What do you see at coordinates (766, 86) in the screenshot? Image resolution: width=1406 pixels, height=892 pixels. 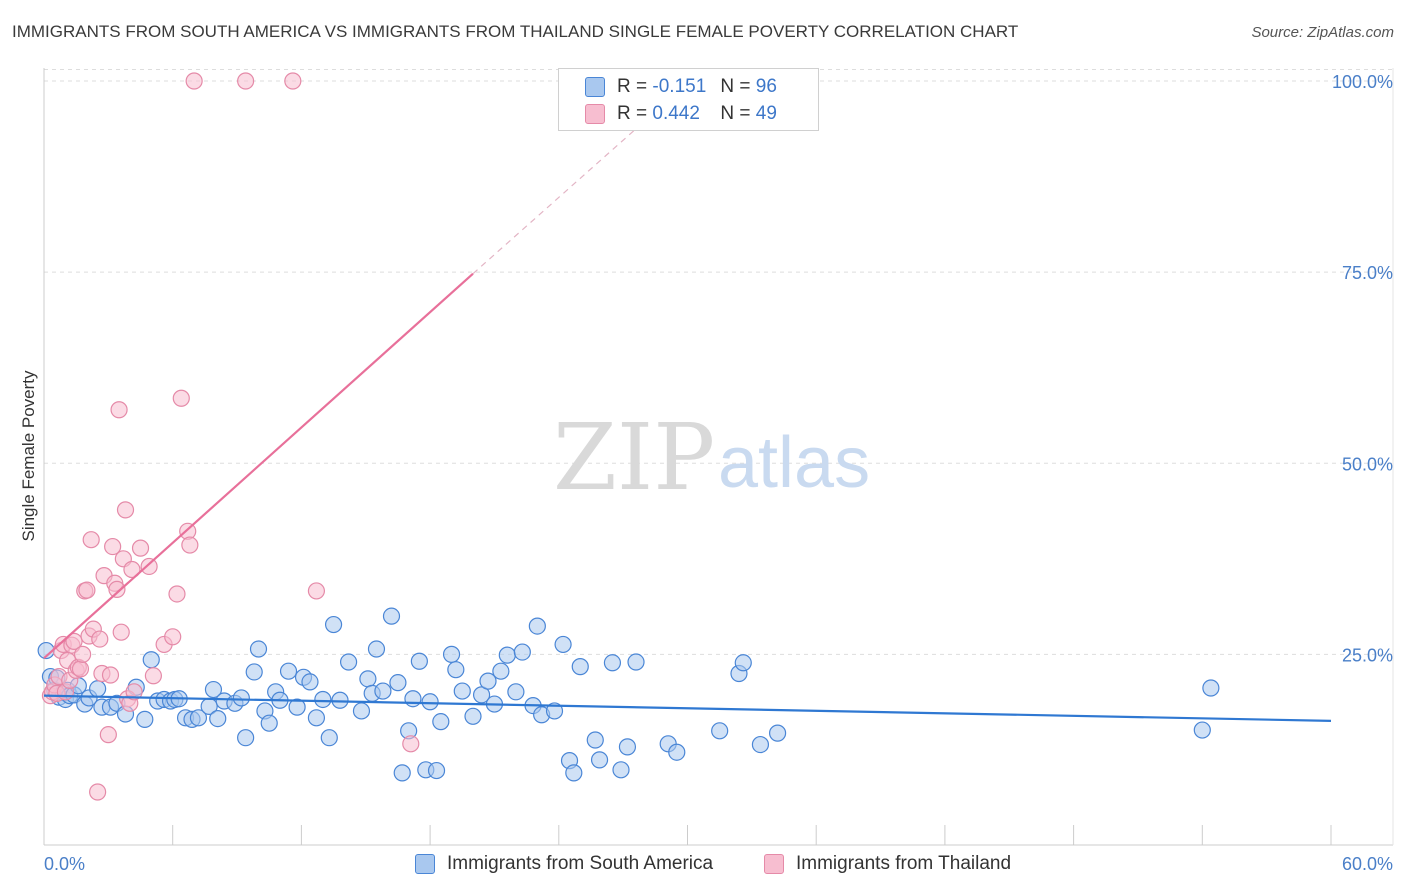 I see `legend-n-value-blue: 96` at bounding box center [766, 86].